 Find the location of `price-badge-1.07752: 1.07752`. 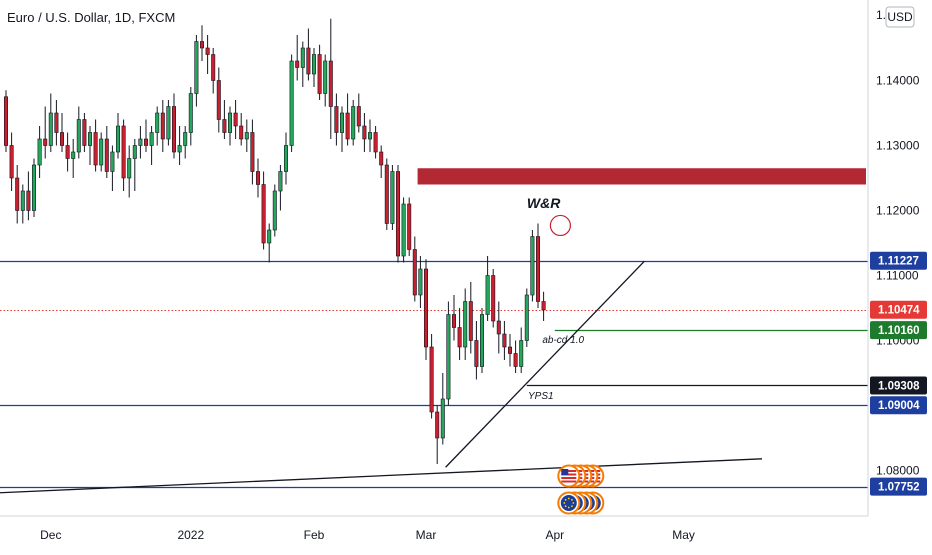

price-badge-1.07752: 1.07752 is located at coordinates (898, 486).